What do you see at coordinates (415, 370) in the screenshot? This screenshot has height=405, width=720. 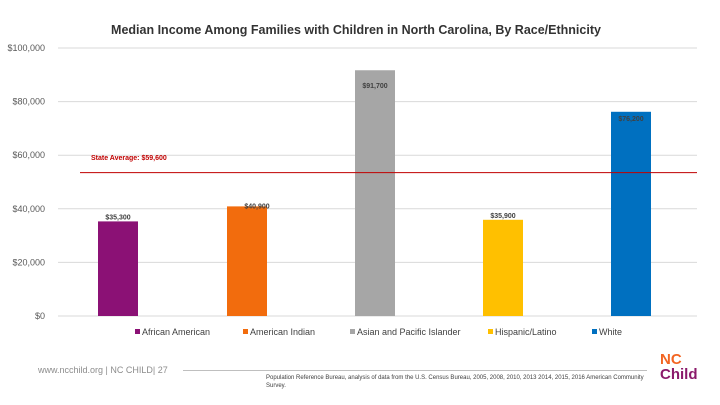 I see `footer-divider` at bounding box center [415, 370].